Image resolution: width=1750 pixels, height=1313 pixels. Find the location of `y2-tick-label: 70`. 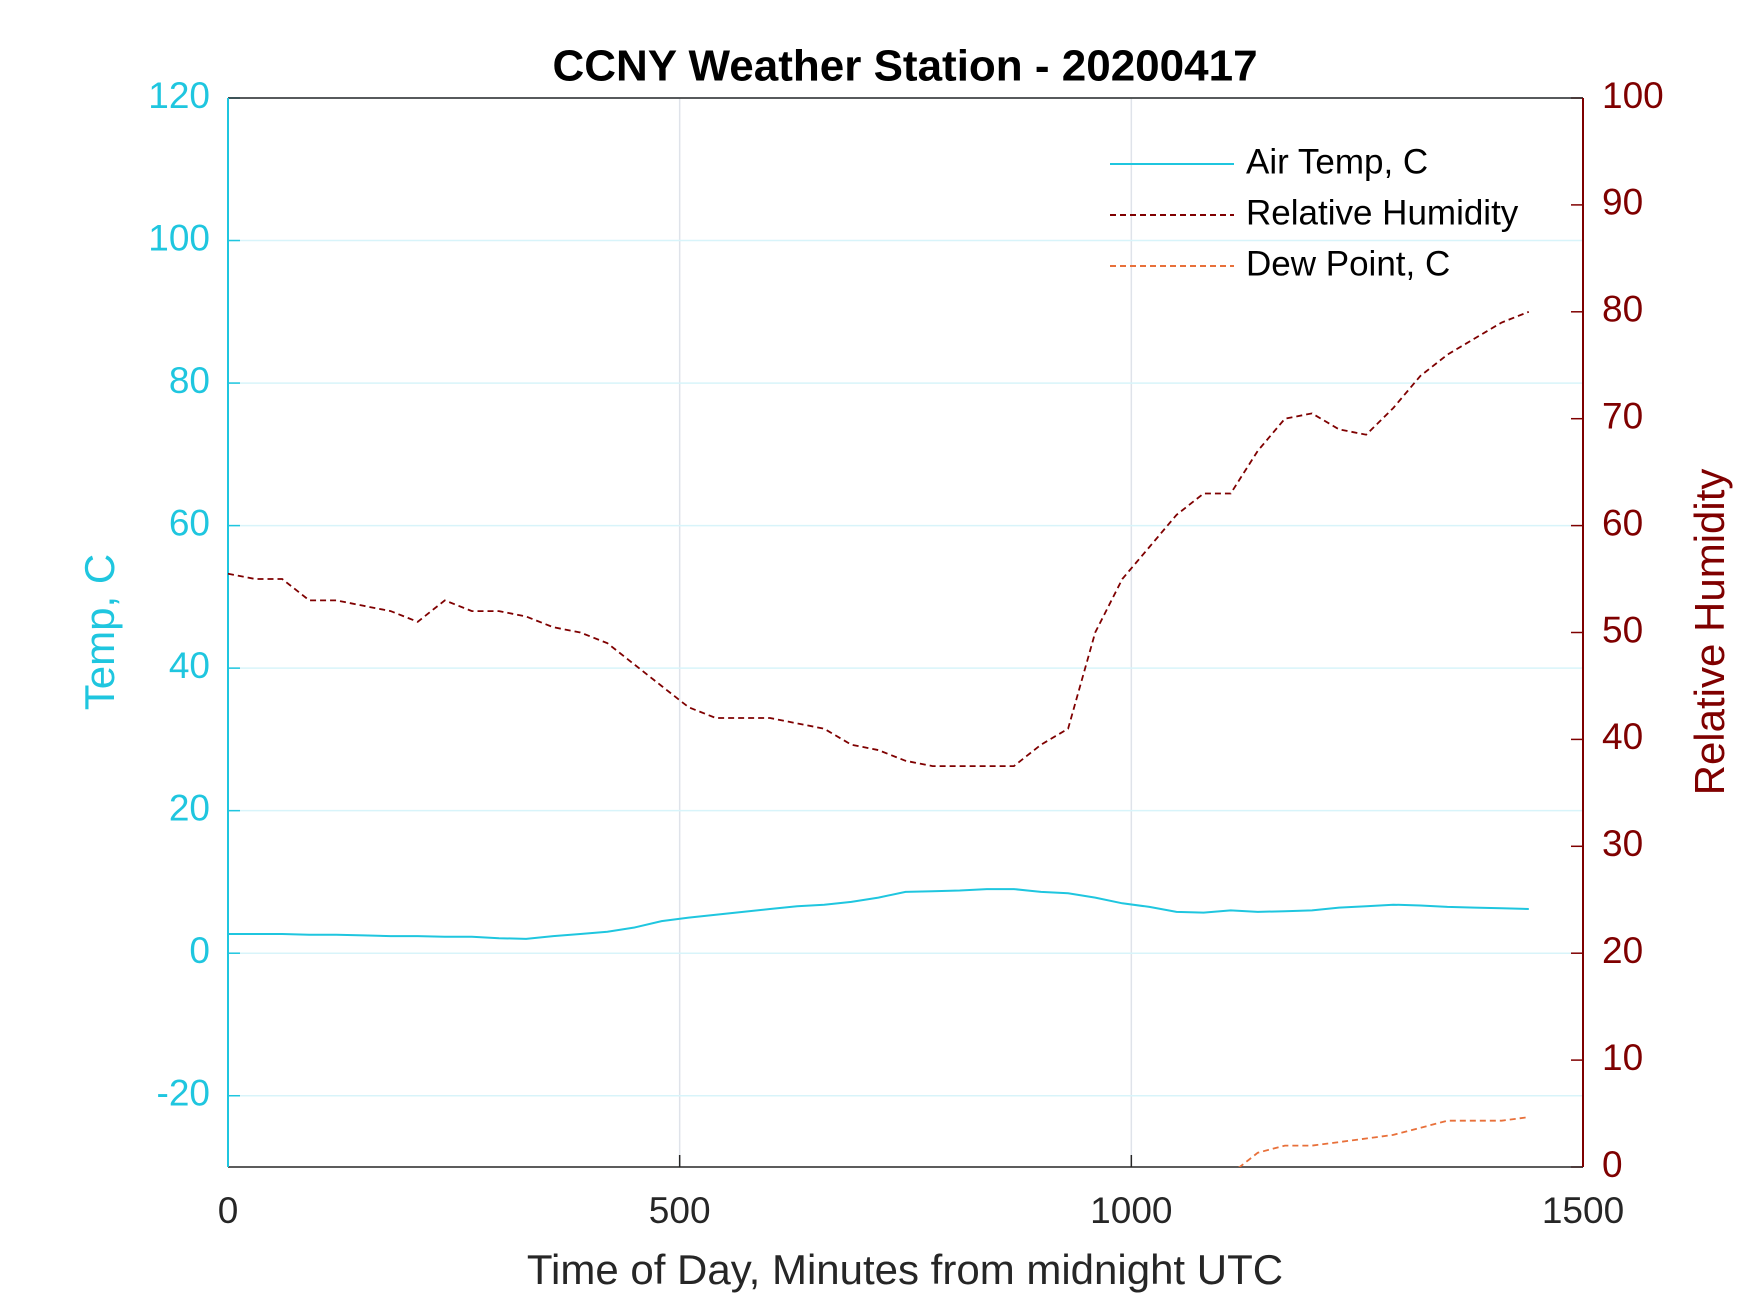

y2-tick-label: 70 is located at coordinates (1622, 415).